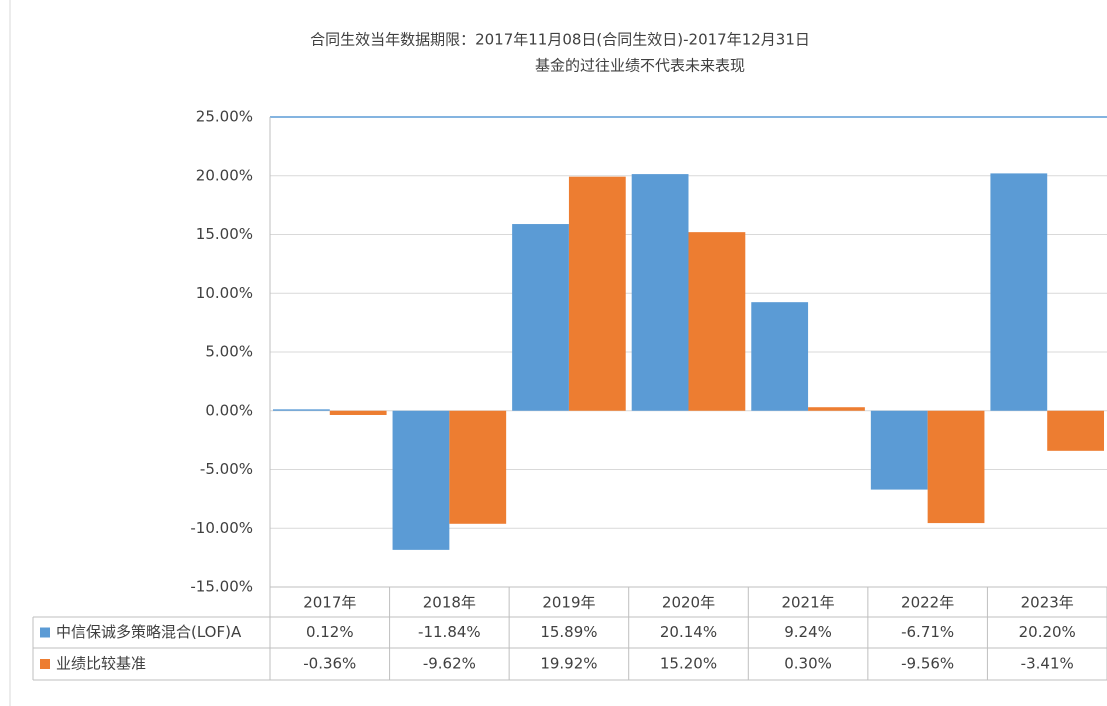  Describe the element at coordinates (224, 234) in the screenshot. I see `y-tick-label: 15.00%` at that location.